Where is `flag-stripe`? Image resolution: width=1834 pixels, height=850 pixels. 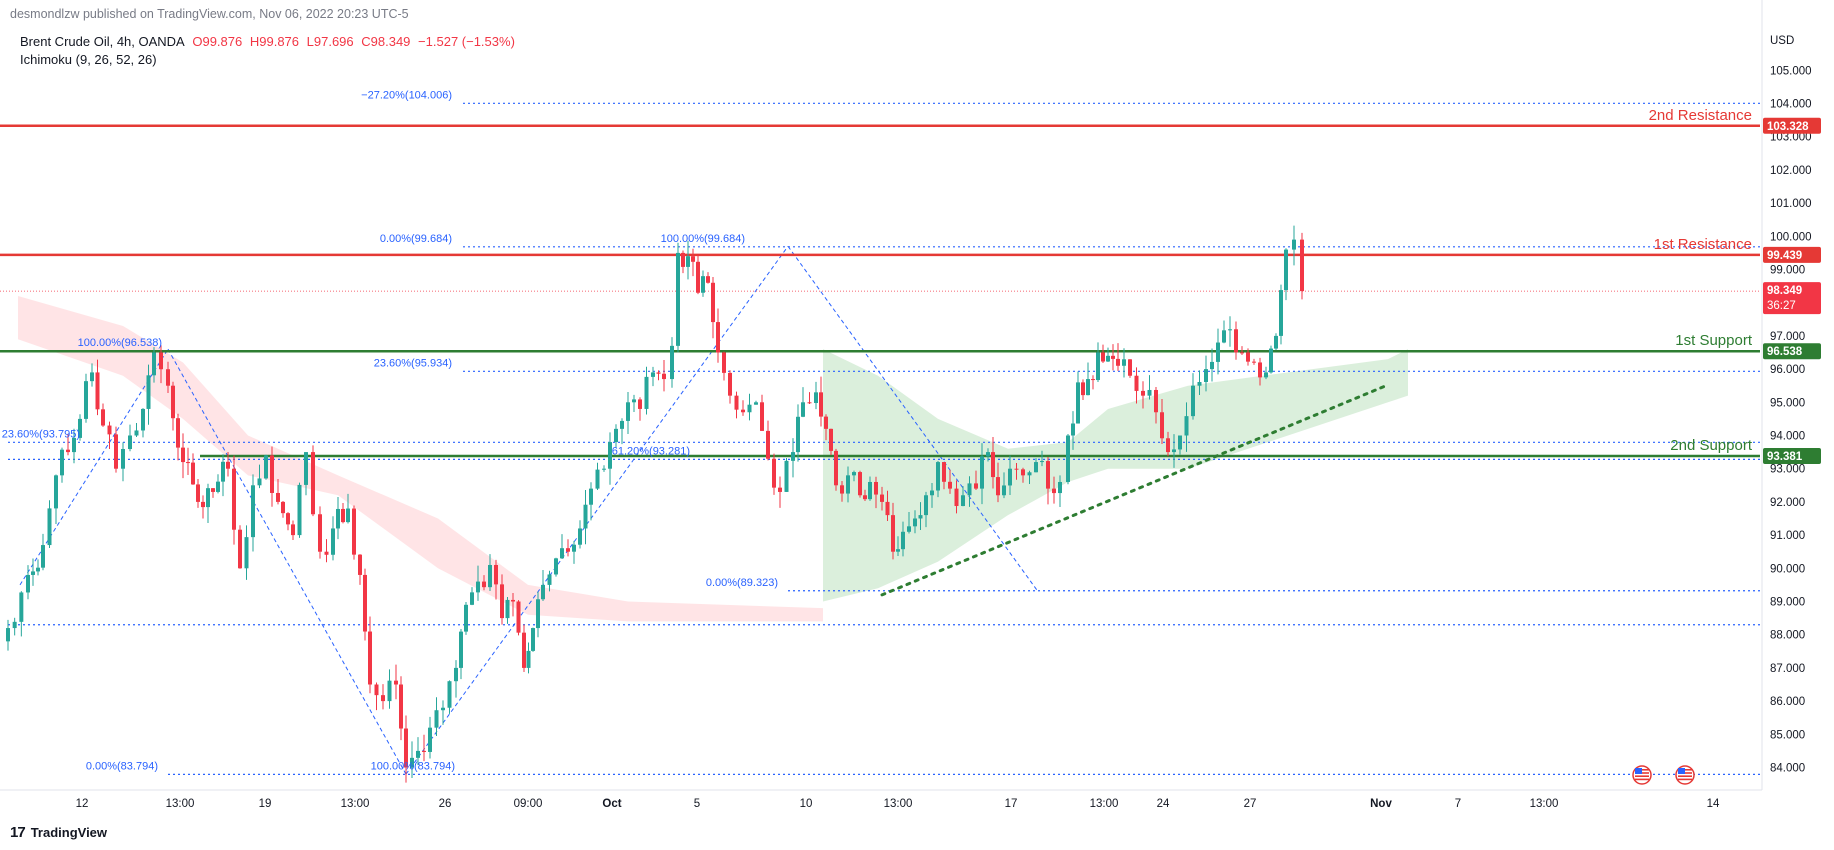
flag-stripe is located at coordinates (1685, 779).